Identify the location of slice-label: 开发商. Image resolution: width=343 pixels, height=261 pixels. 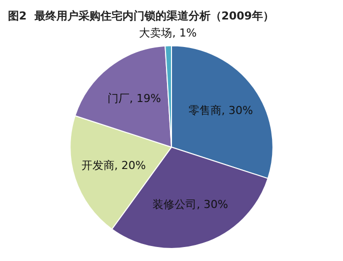
(97, 165).